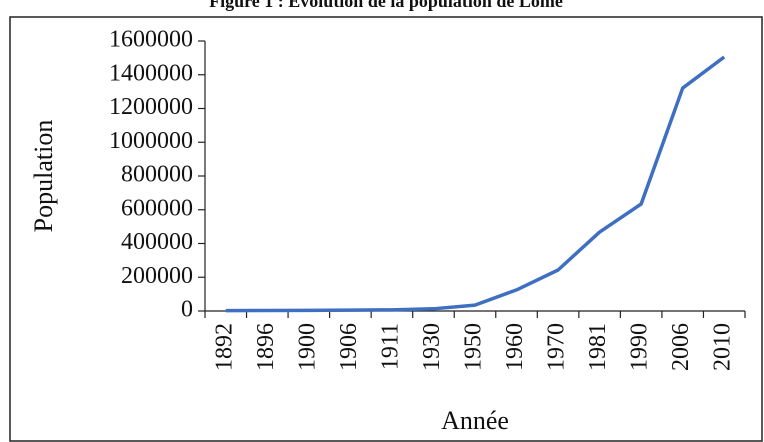 This screenshot has height=442, width=764. I want to click on y-axis-label: Population, so click(43, 176).